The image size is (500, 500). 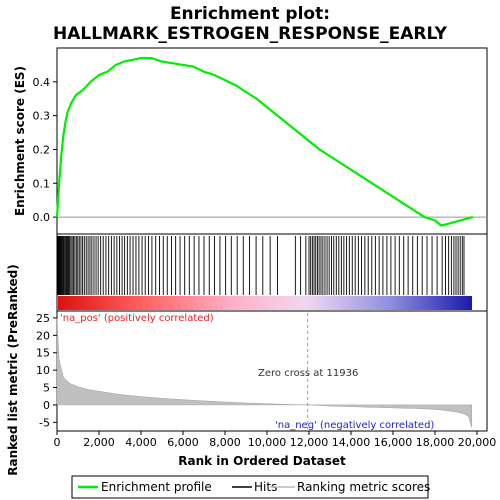 I want to click on metric-y-tick-label: 25, so click(x=43, y=318).